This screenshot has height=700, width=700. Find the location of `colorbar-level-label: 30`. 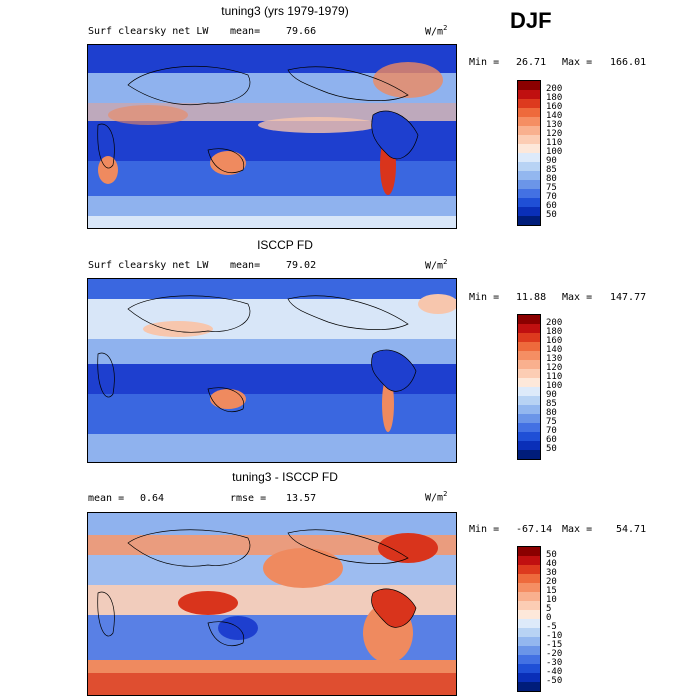

colorbar-level-label: 30 is located at coordinates (551, 573).